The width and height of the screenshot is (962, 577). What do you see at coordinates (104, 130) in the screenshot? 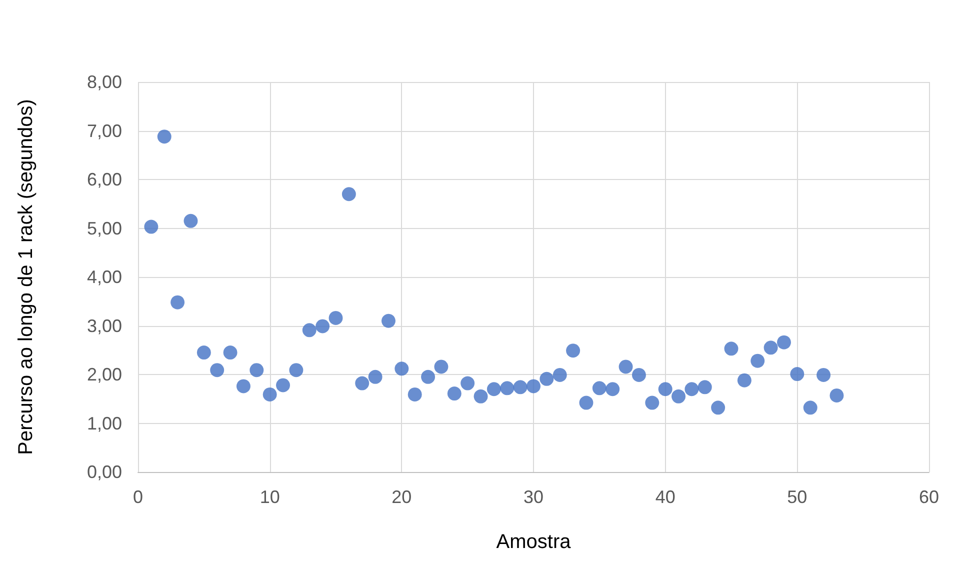
I see `y-tick-label: 7,00` at bounding box center [104, 130].